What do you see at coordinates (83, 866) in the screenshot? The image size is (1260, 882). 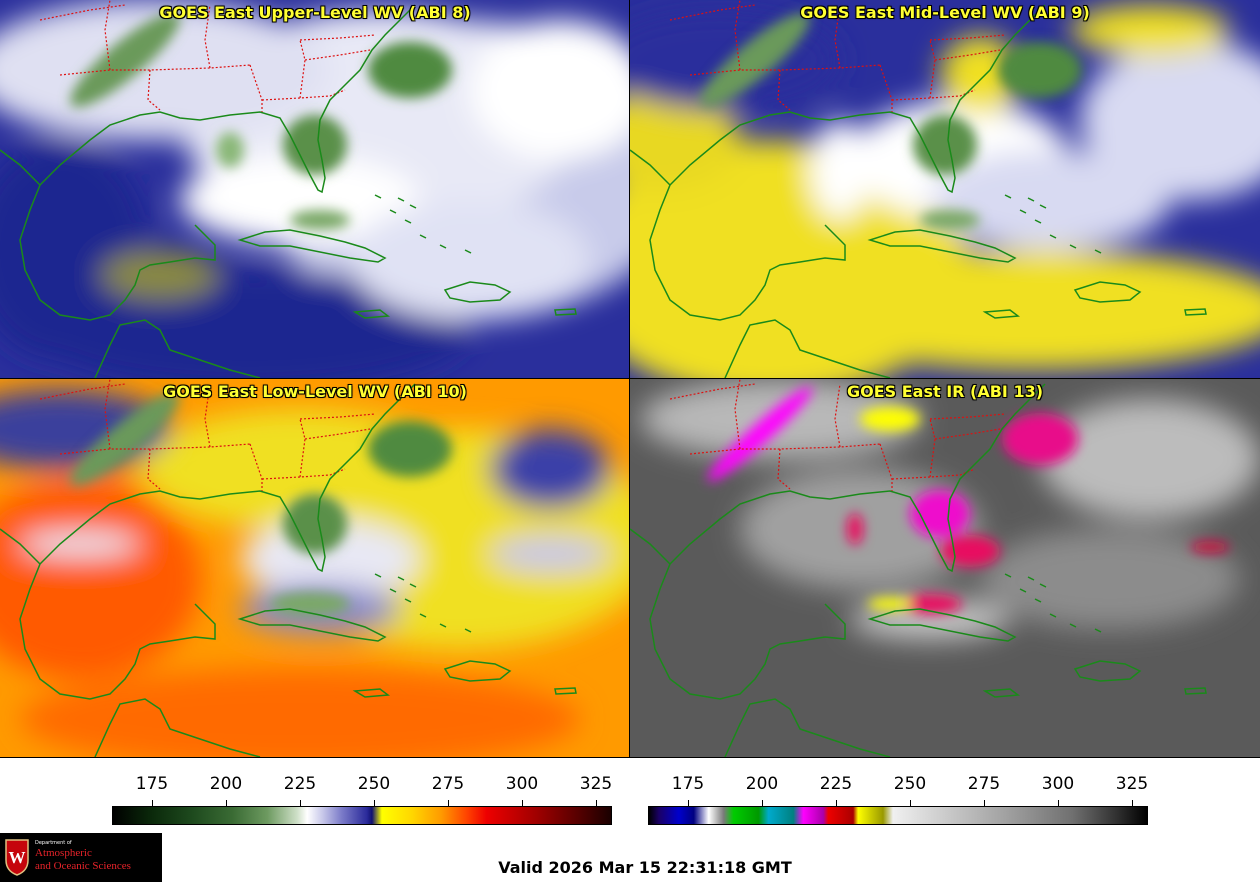 I see `logo-line-2: and Oceanic Sciences` at bounding box center [83, 866].